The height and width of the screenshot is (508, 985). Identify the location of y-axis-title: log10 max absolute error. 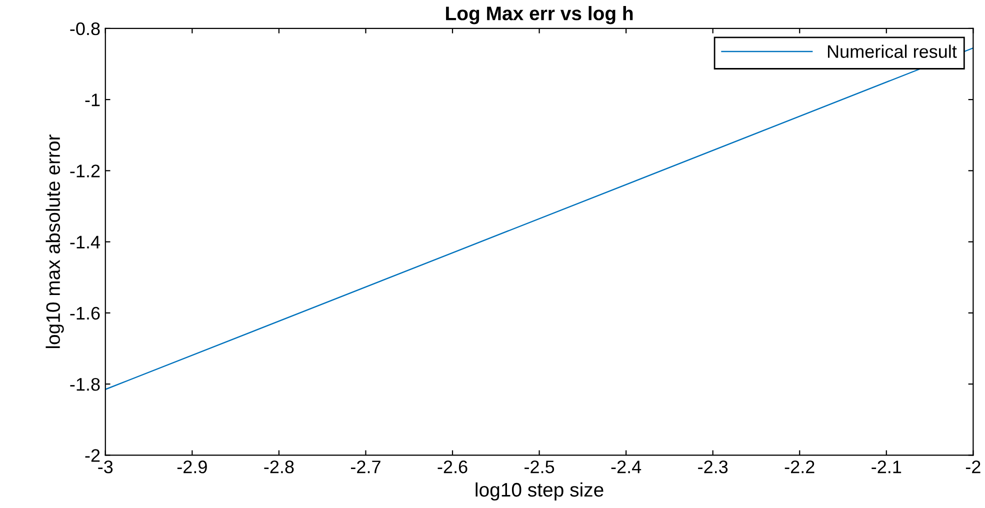
(55, 241).